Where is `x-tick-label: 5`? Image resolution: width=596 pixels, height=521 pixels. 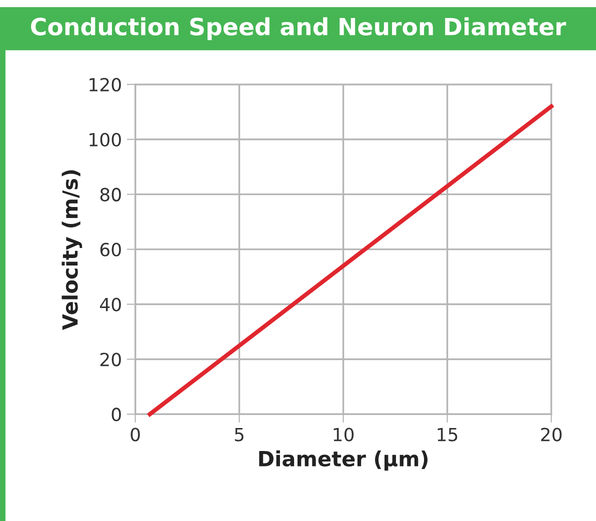
x-tick-label: 5 is located at coordinates (239, 435).